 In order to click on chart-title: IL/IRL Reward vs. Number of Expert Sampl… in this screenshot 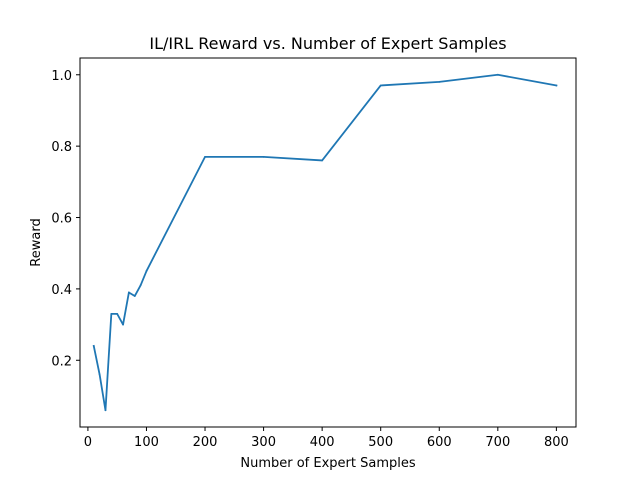, I will do `click(327, 43)`.